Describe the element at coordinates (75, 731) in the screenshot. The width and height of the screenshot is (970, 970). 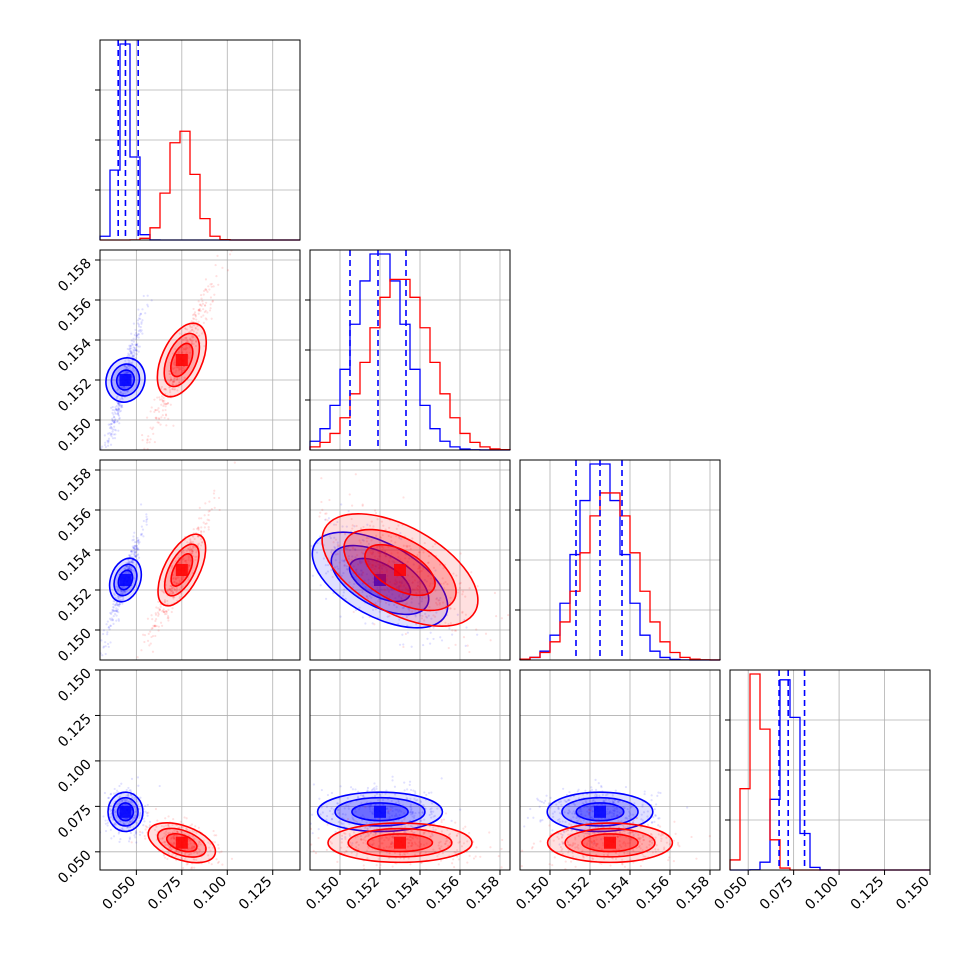
I see `y-tick-label: 0.125` at that location.